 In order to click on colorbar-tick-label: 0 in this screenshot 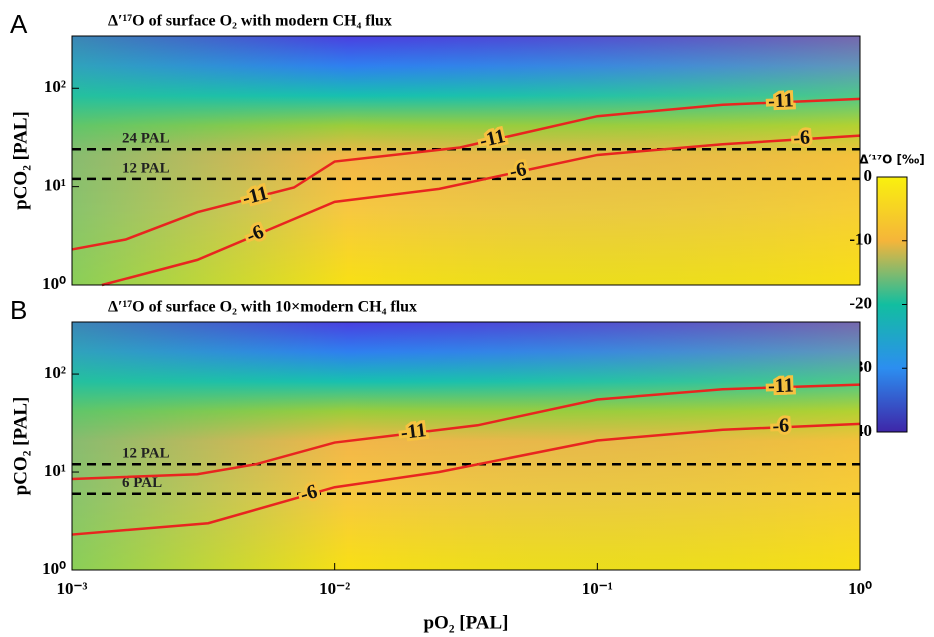, I will do `click(868, 175)`.